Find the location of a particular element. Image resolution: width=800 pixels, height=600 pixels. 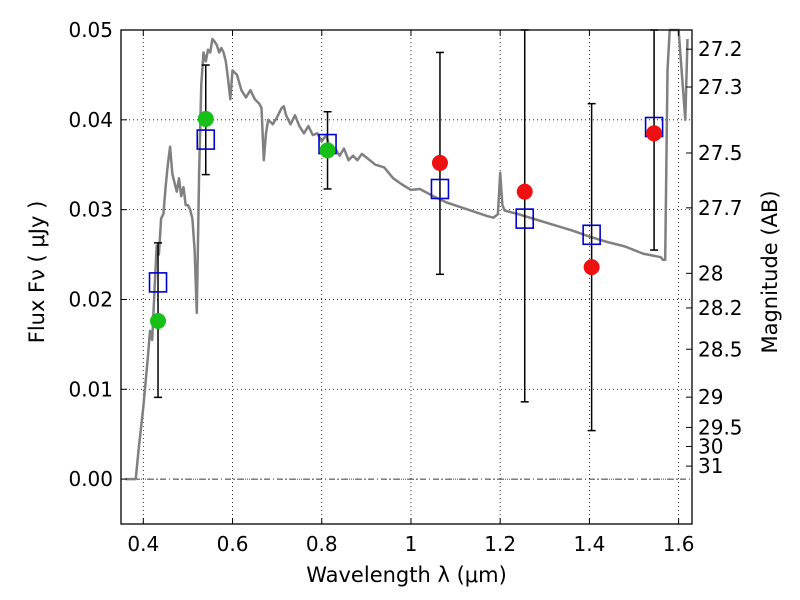

x-tick-label: 1 is located at coordinates (411, 544).